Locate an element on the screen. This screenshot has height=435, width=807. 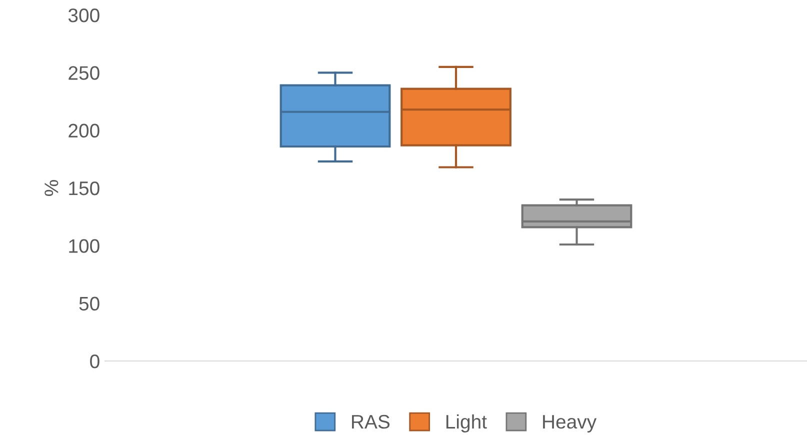
legend-label: Heavy is located at coordinates (570, 423).